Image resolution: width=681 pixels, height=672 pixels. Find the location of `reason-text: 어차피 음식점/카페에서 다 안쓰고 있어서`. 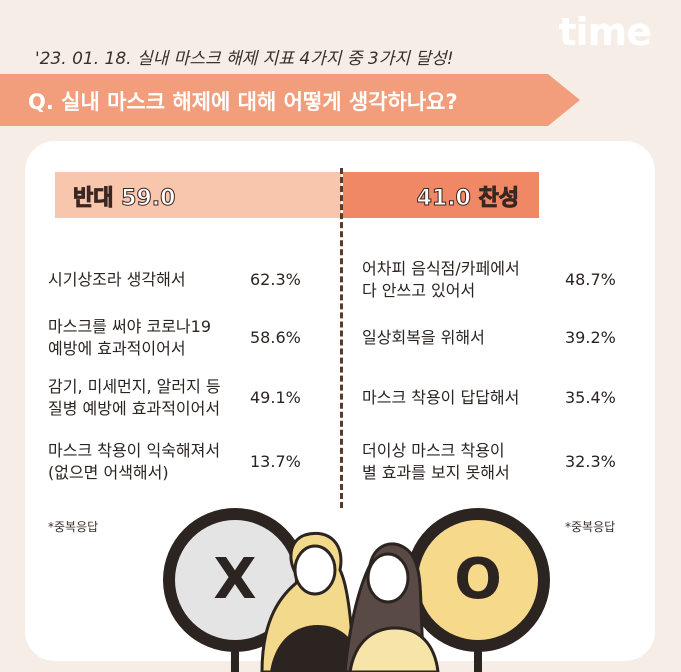

reason-text: 어차피 음식점/카페에서 다 안쓰고 있어서 is located at coordinates (441, 279).